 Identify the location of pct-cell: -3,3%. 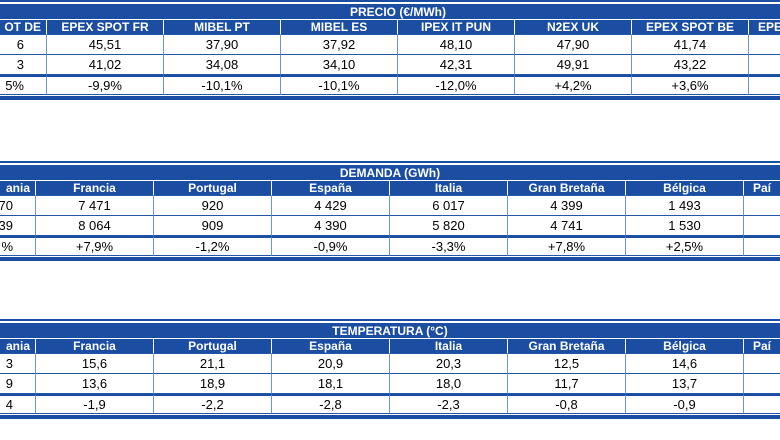
(449, 246).